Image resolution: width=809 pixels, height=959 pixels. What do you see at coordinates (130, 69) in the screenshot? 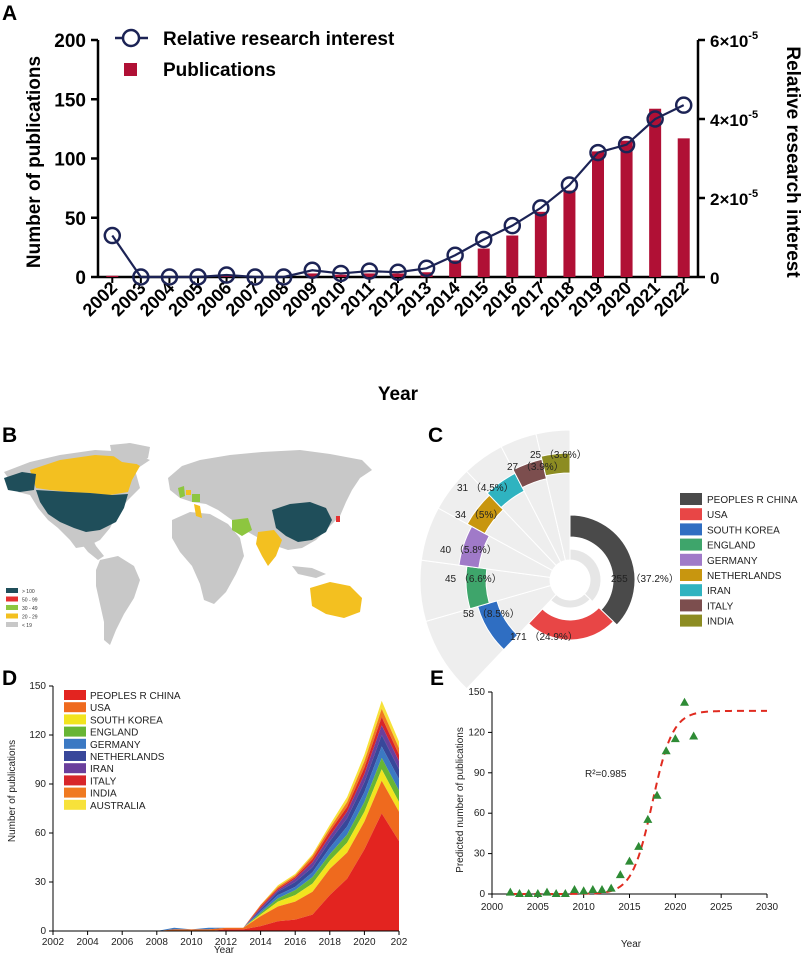
I see `legend-bar-marker` at bounding box center [130, 69].